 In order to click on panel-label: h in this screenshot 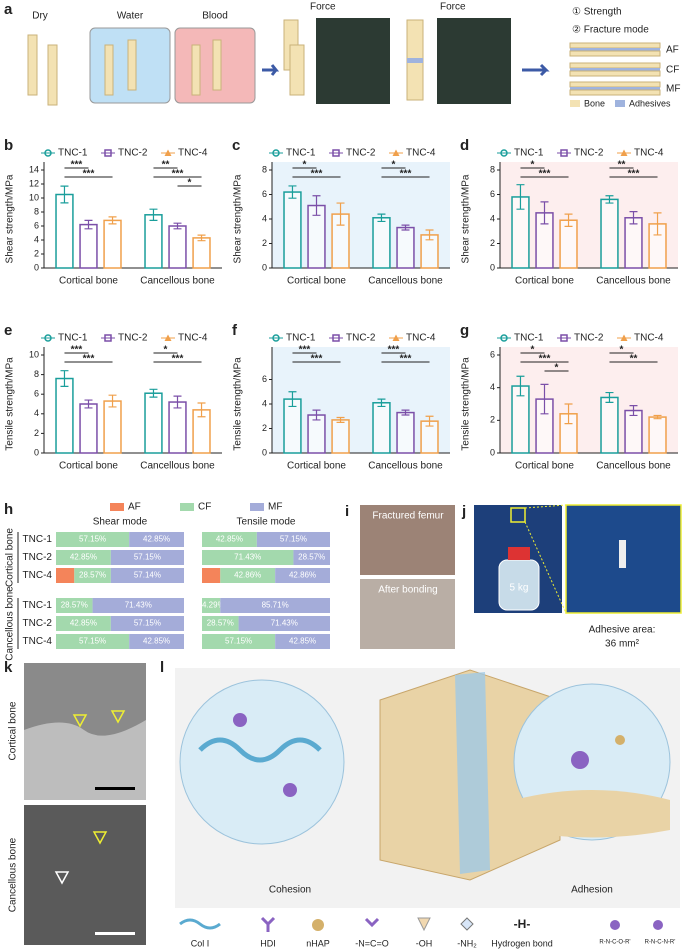, I will do `click(8, 509)`.